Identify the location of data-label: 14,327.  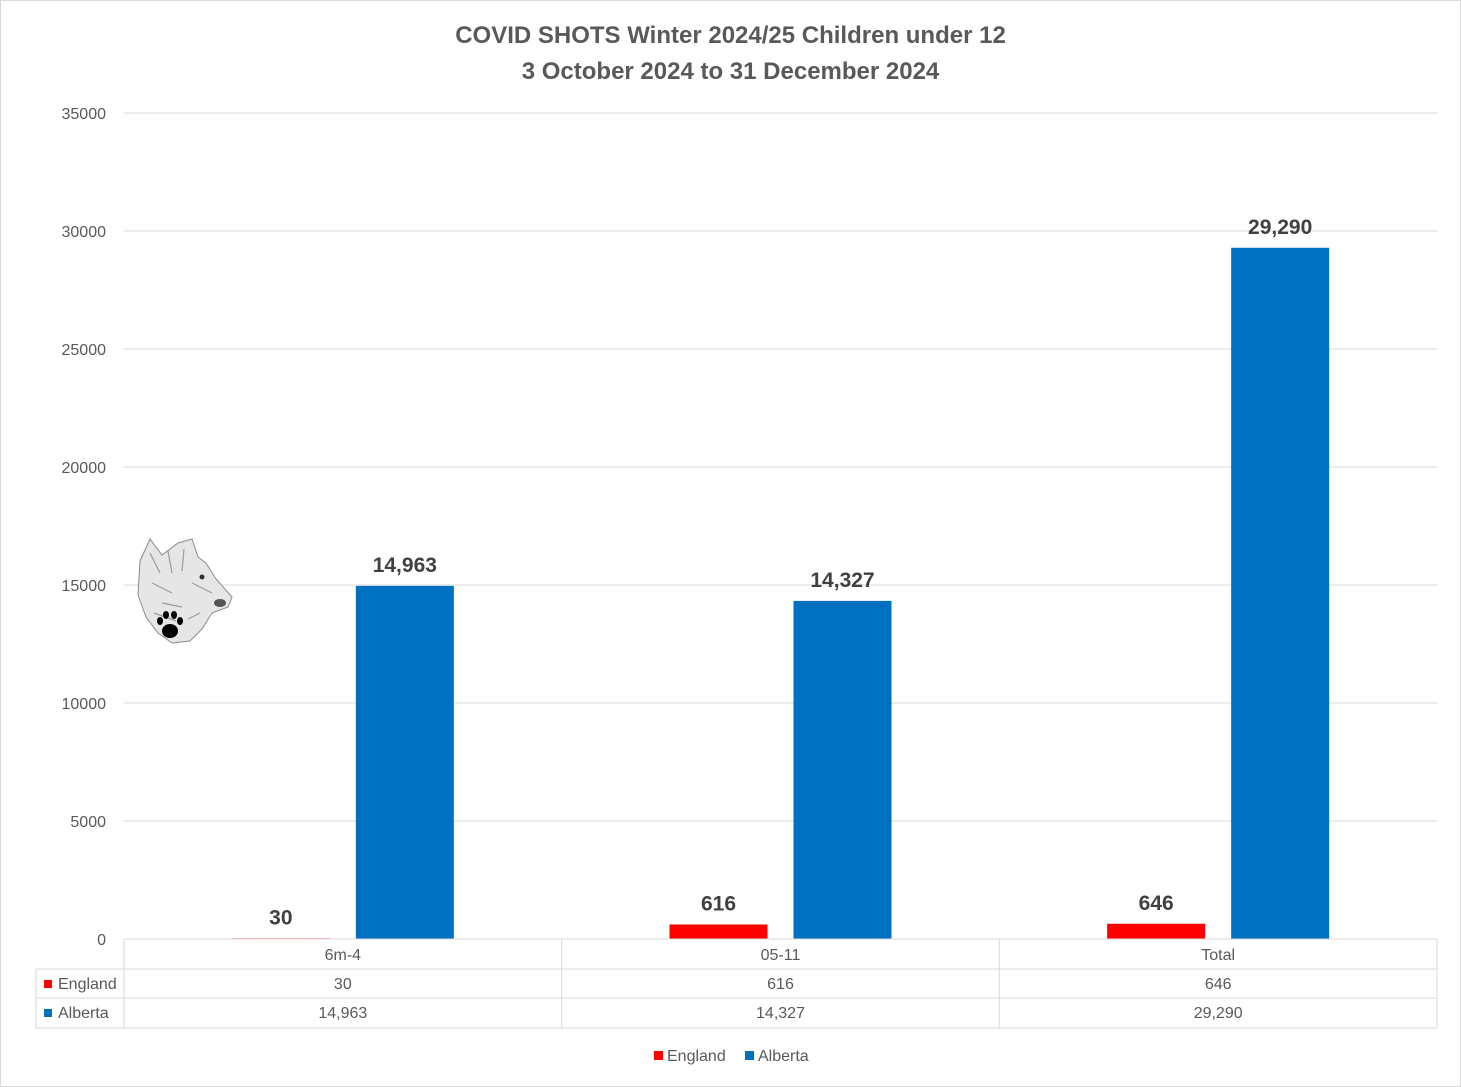
(842, 580).